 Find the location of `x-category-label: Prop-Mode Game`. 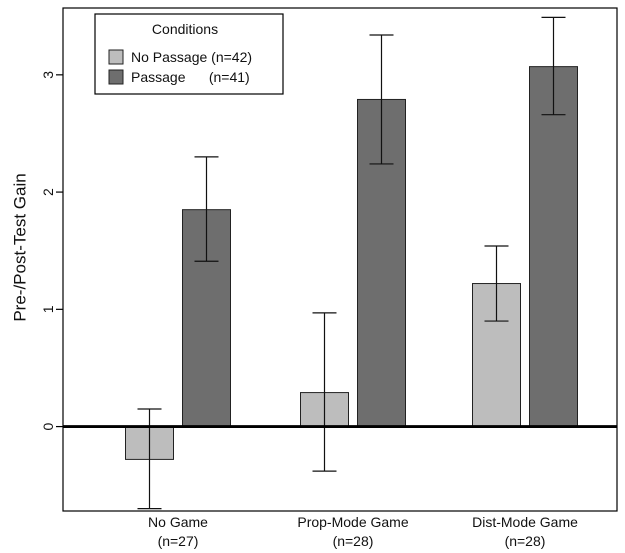

x-category-label: Prop-Mode Game is located at coordinates (352, 522).